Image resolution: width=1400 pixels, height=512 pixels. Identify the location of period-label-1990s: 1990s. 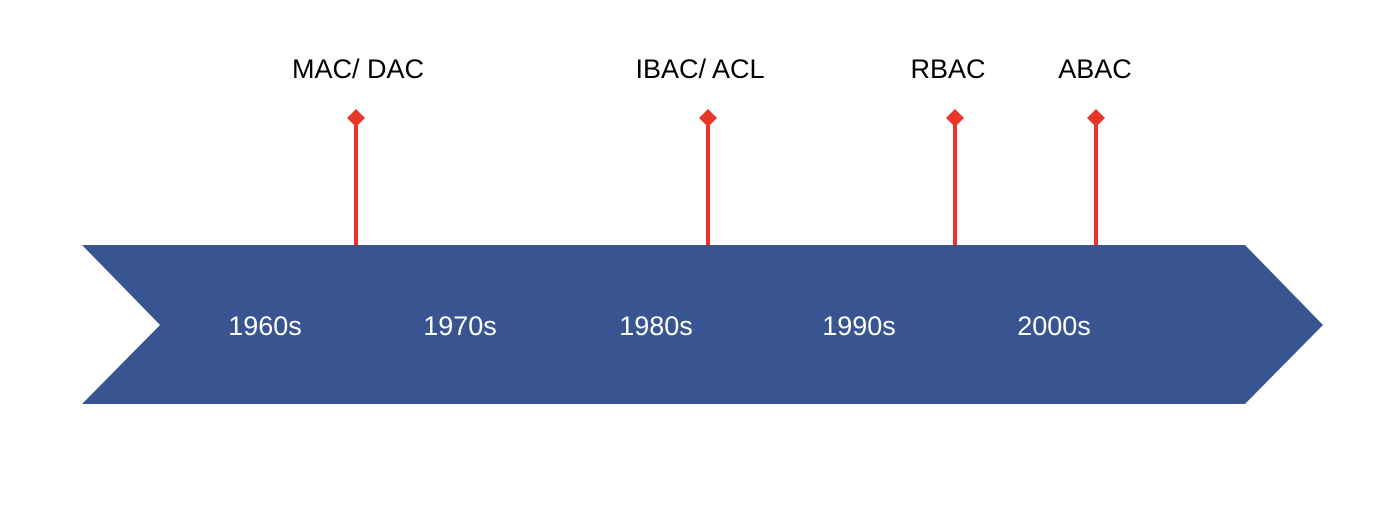
(859, 326).